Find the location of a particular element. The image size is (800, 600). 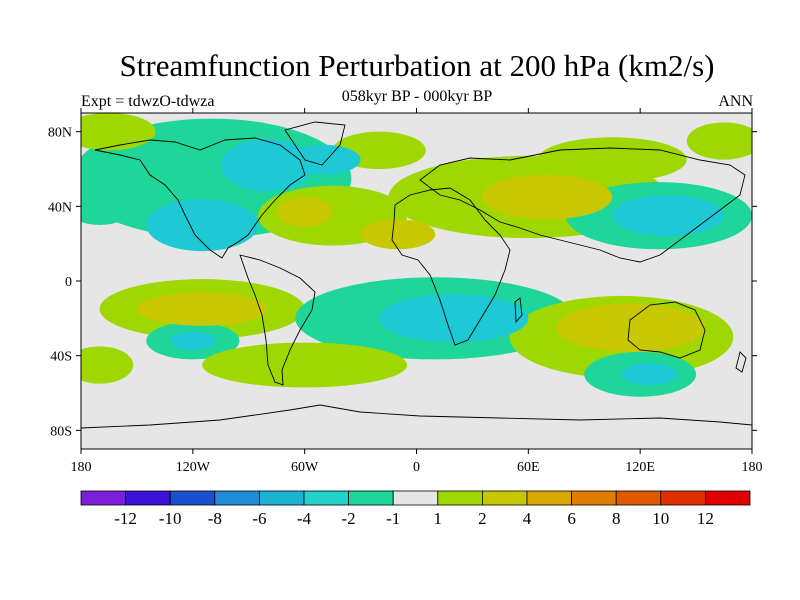

season-label: ANN is located at coordinates (735, 101).